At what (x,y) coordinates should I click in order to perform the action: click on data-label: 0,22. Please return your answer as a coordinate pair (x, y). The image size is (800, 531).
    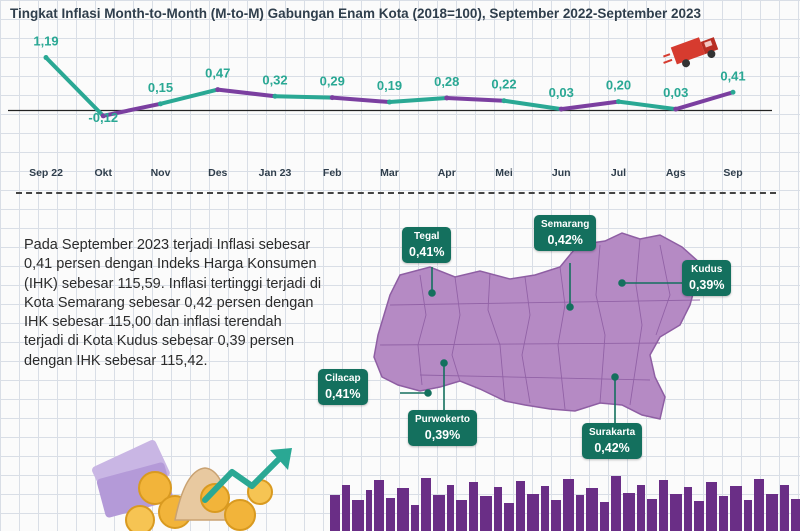
    Looking at the image, I should click on (503, 84).